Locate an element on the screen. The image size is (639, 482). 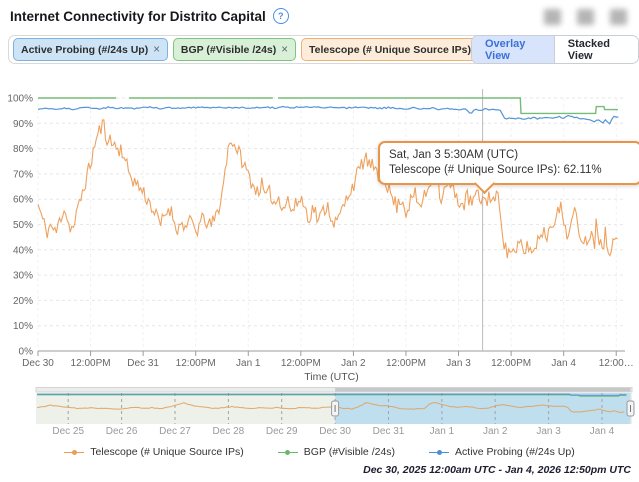
stacked-view-button: Stacked View is located at coordinates (595, 49).